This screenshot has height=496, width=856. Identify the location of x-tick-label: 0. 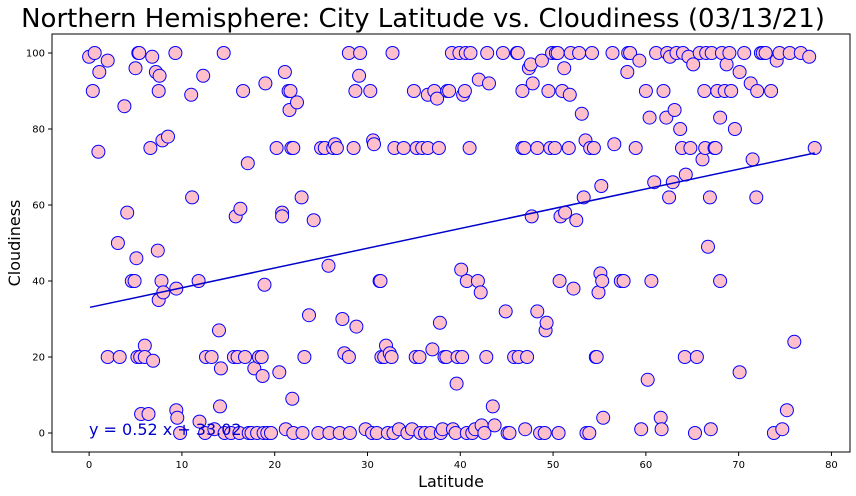
(89, 465).